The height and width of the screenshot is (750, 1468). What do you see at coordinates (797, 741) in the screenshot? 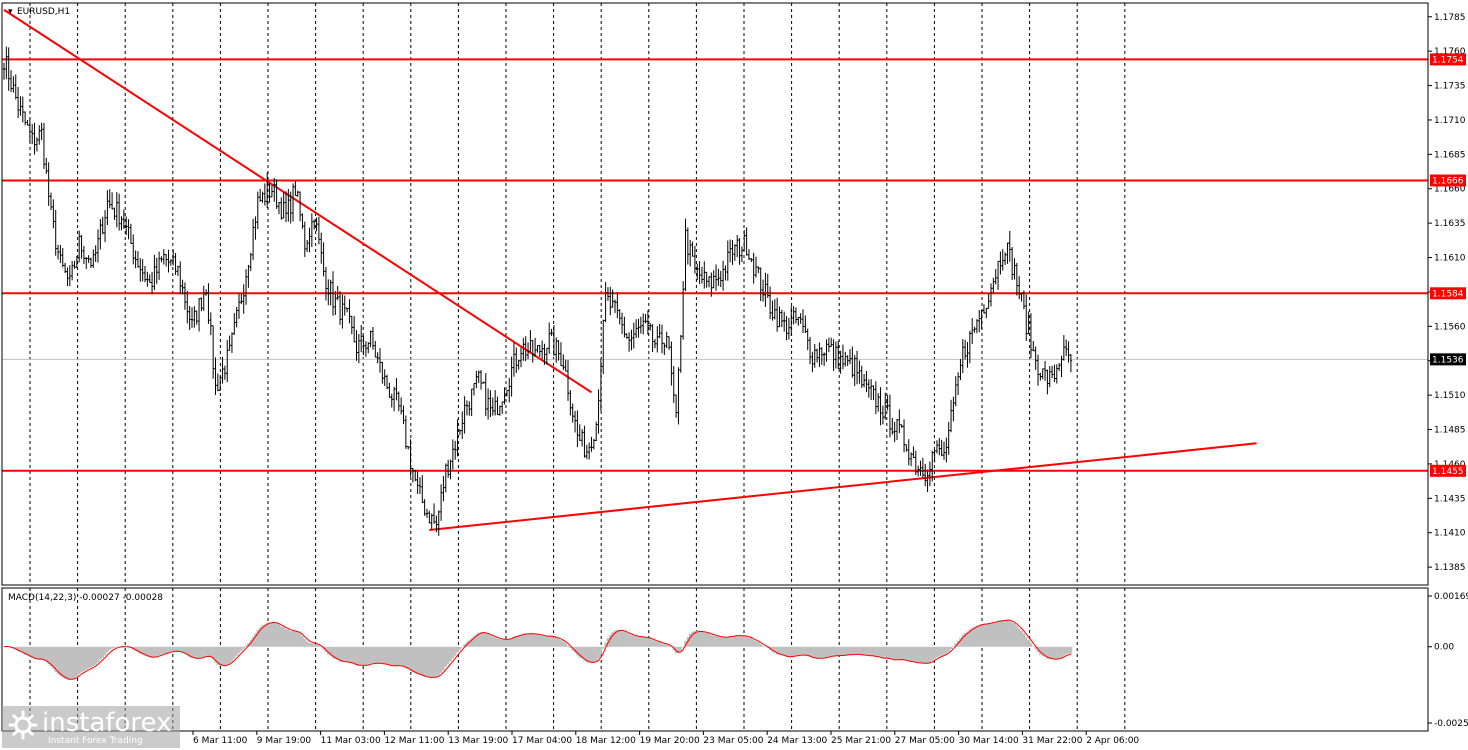
I see `time-tick-label: 24 Mar 13:00` at bounding box center [797, 741].